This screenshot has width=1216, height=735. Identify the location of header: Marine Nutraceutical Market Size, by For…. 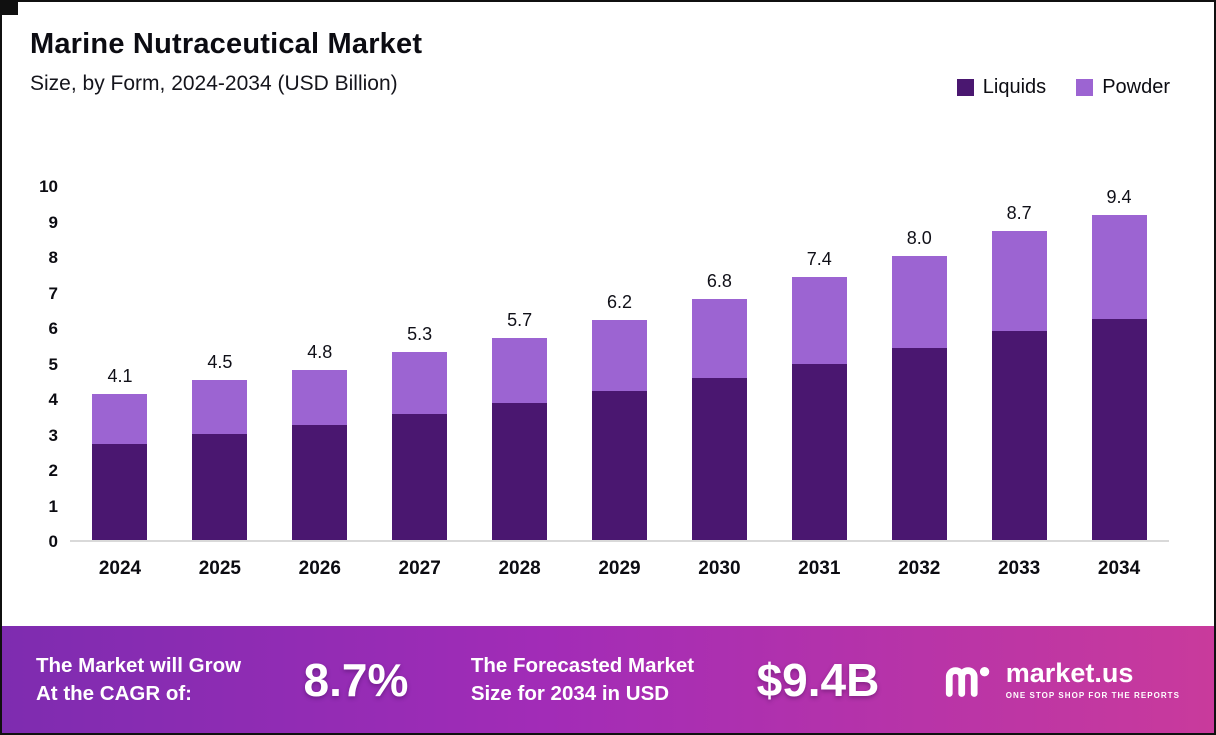
(608, 50).